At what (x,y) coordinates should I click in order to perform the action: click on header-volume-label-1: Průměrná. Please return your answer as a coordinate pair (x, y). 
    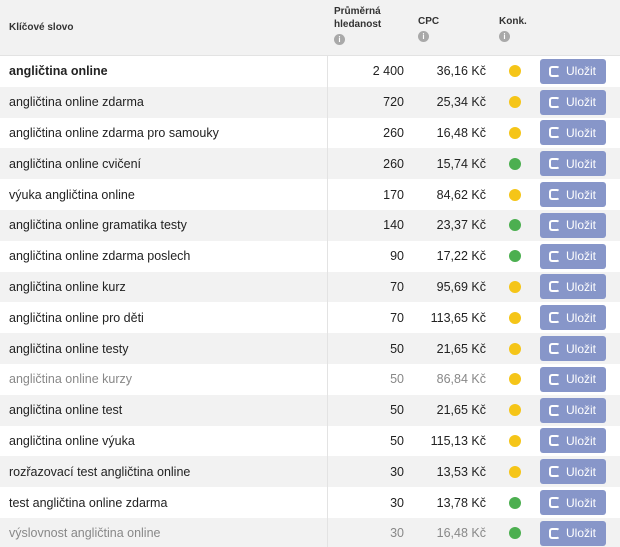
    Looking at the image, I should click on (357, 11).